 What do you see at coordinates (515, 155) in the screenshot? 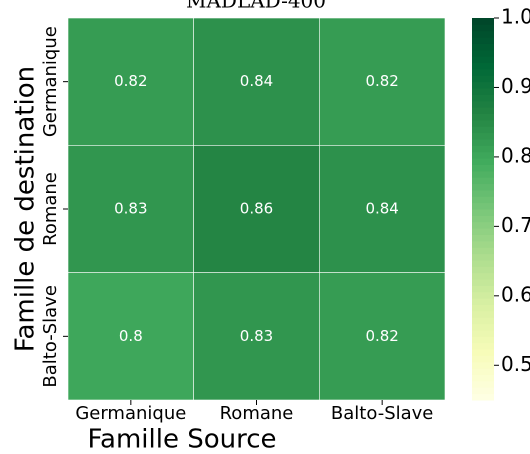
I see `colorbar-tick-label: 0.8` at bounding box center [515, 155].